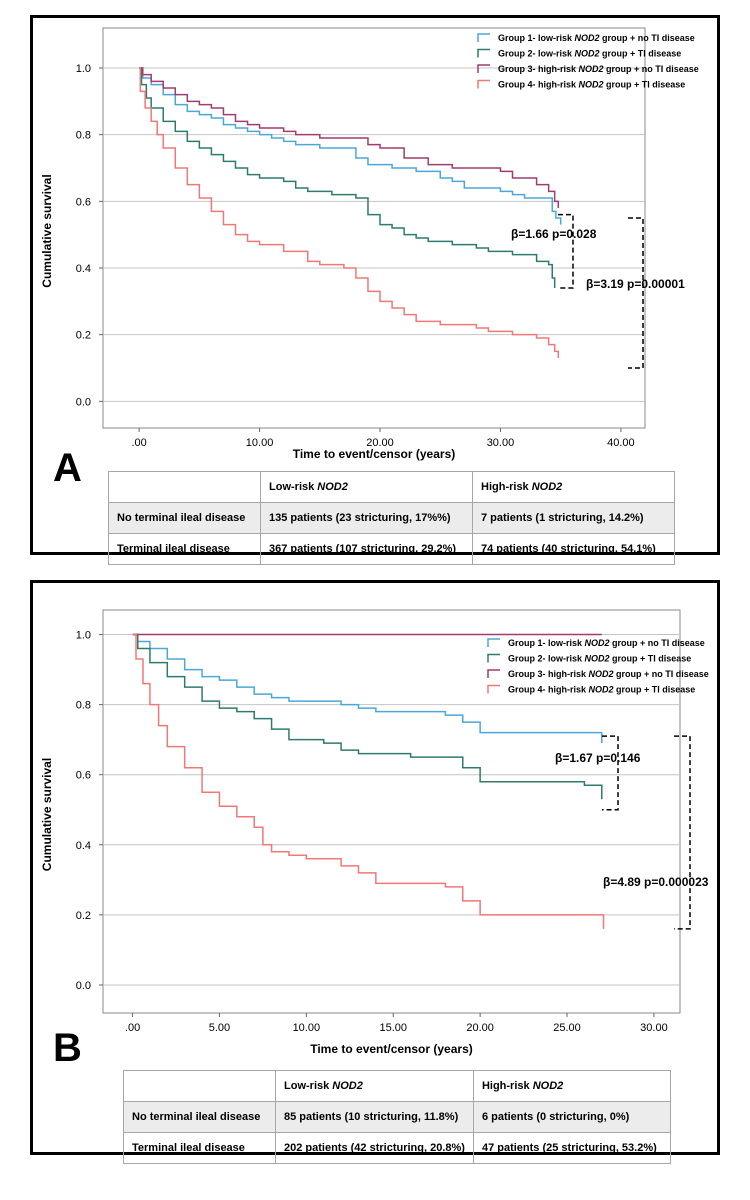 The image size is (750, 1200). Describe the element at coordinates (83, 336) in the screenshot. I see `y-tick-label: 0.2` at that location.